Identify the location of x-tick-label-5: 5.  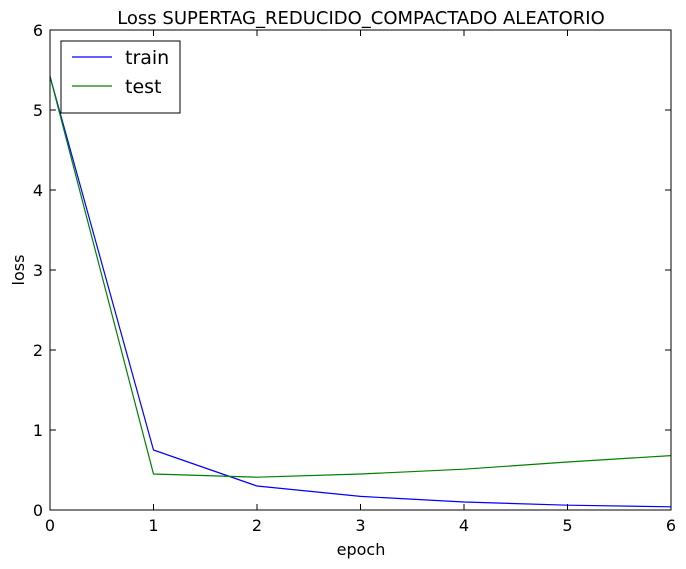
(567, 525).